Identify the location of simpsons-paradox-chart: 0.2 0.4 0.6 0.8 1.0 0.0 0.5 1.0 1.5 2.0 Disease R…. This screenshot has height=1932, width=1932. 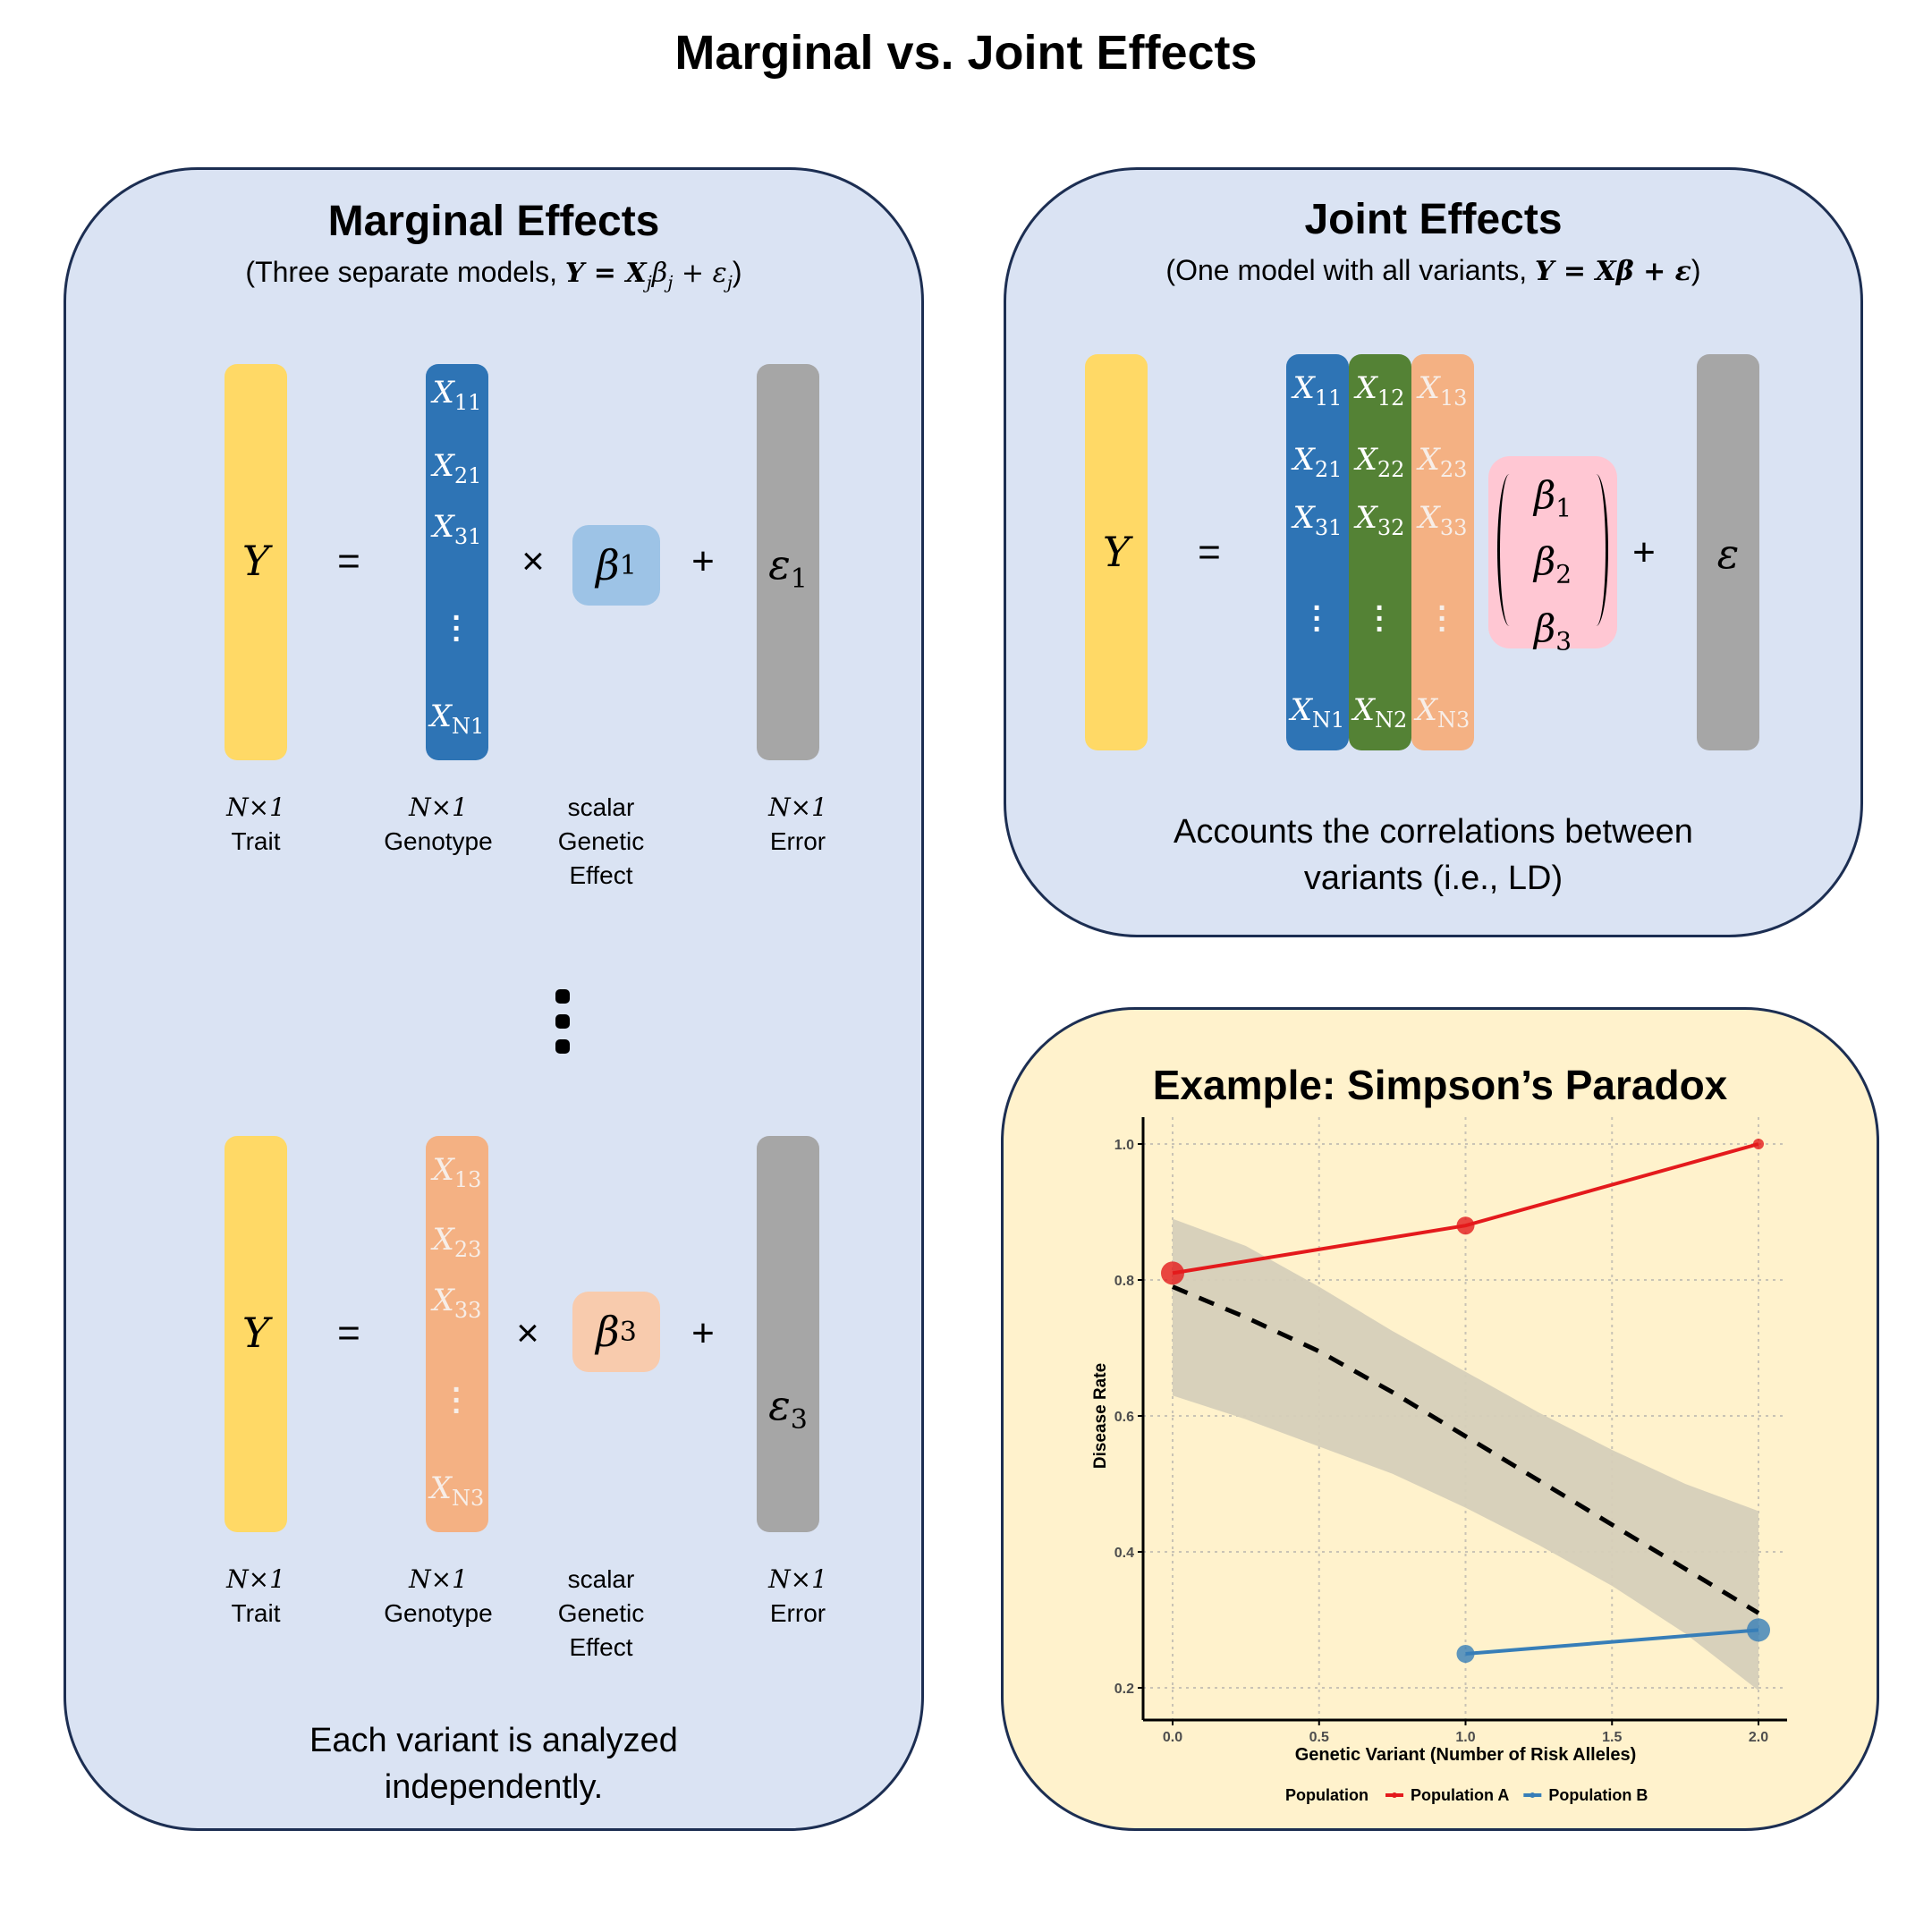
(1439, 1460).